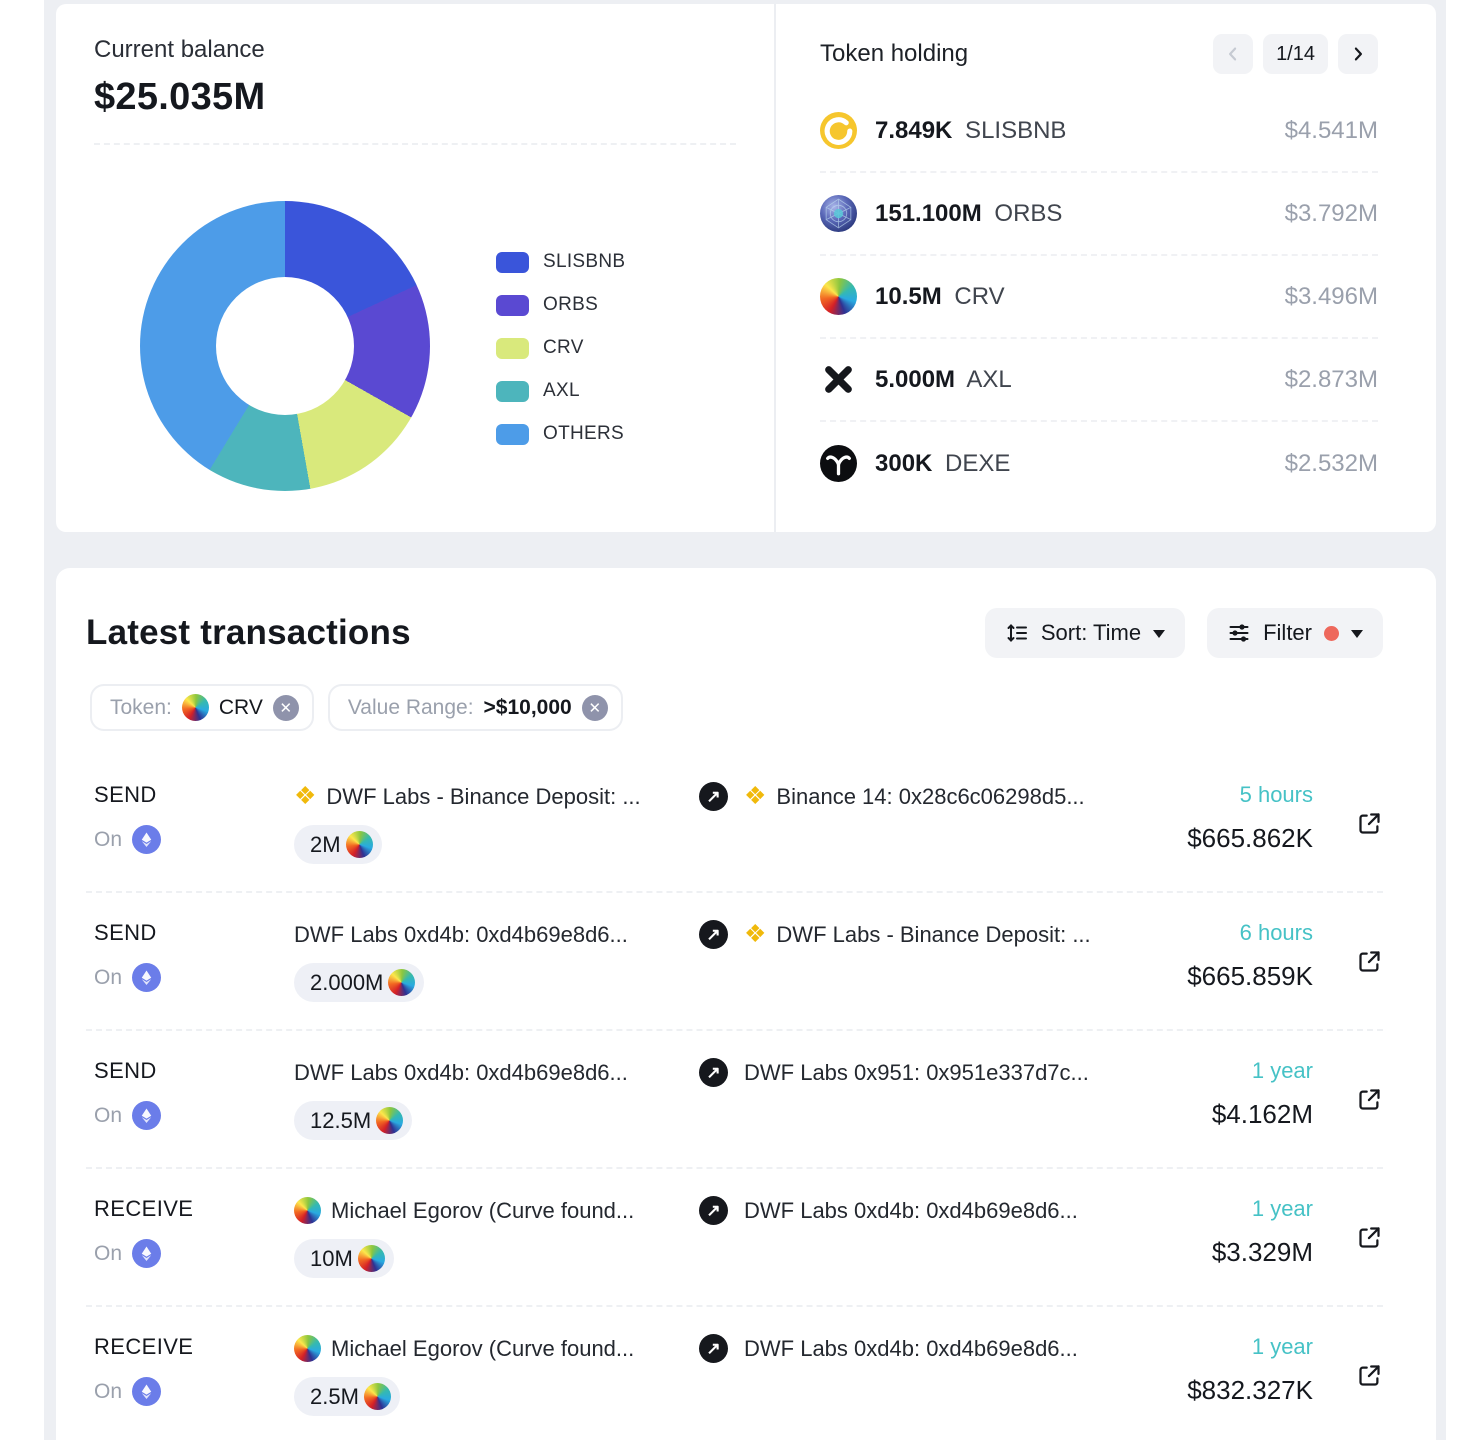 This screenshot has height=1440, width=1468. I want to click on legend-item: CRV, so click(560, 348).